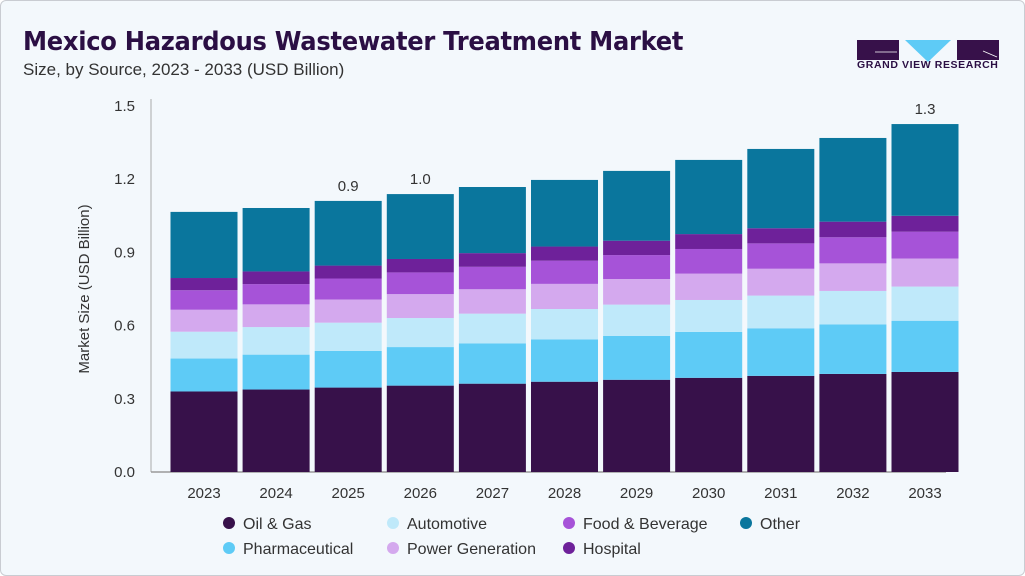 The width and height of the screenshot is (1025, 576). I want to click on x-tick-label: 2031, so click(780, 493).